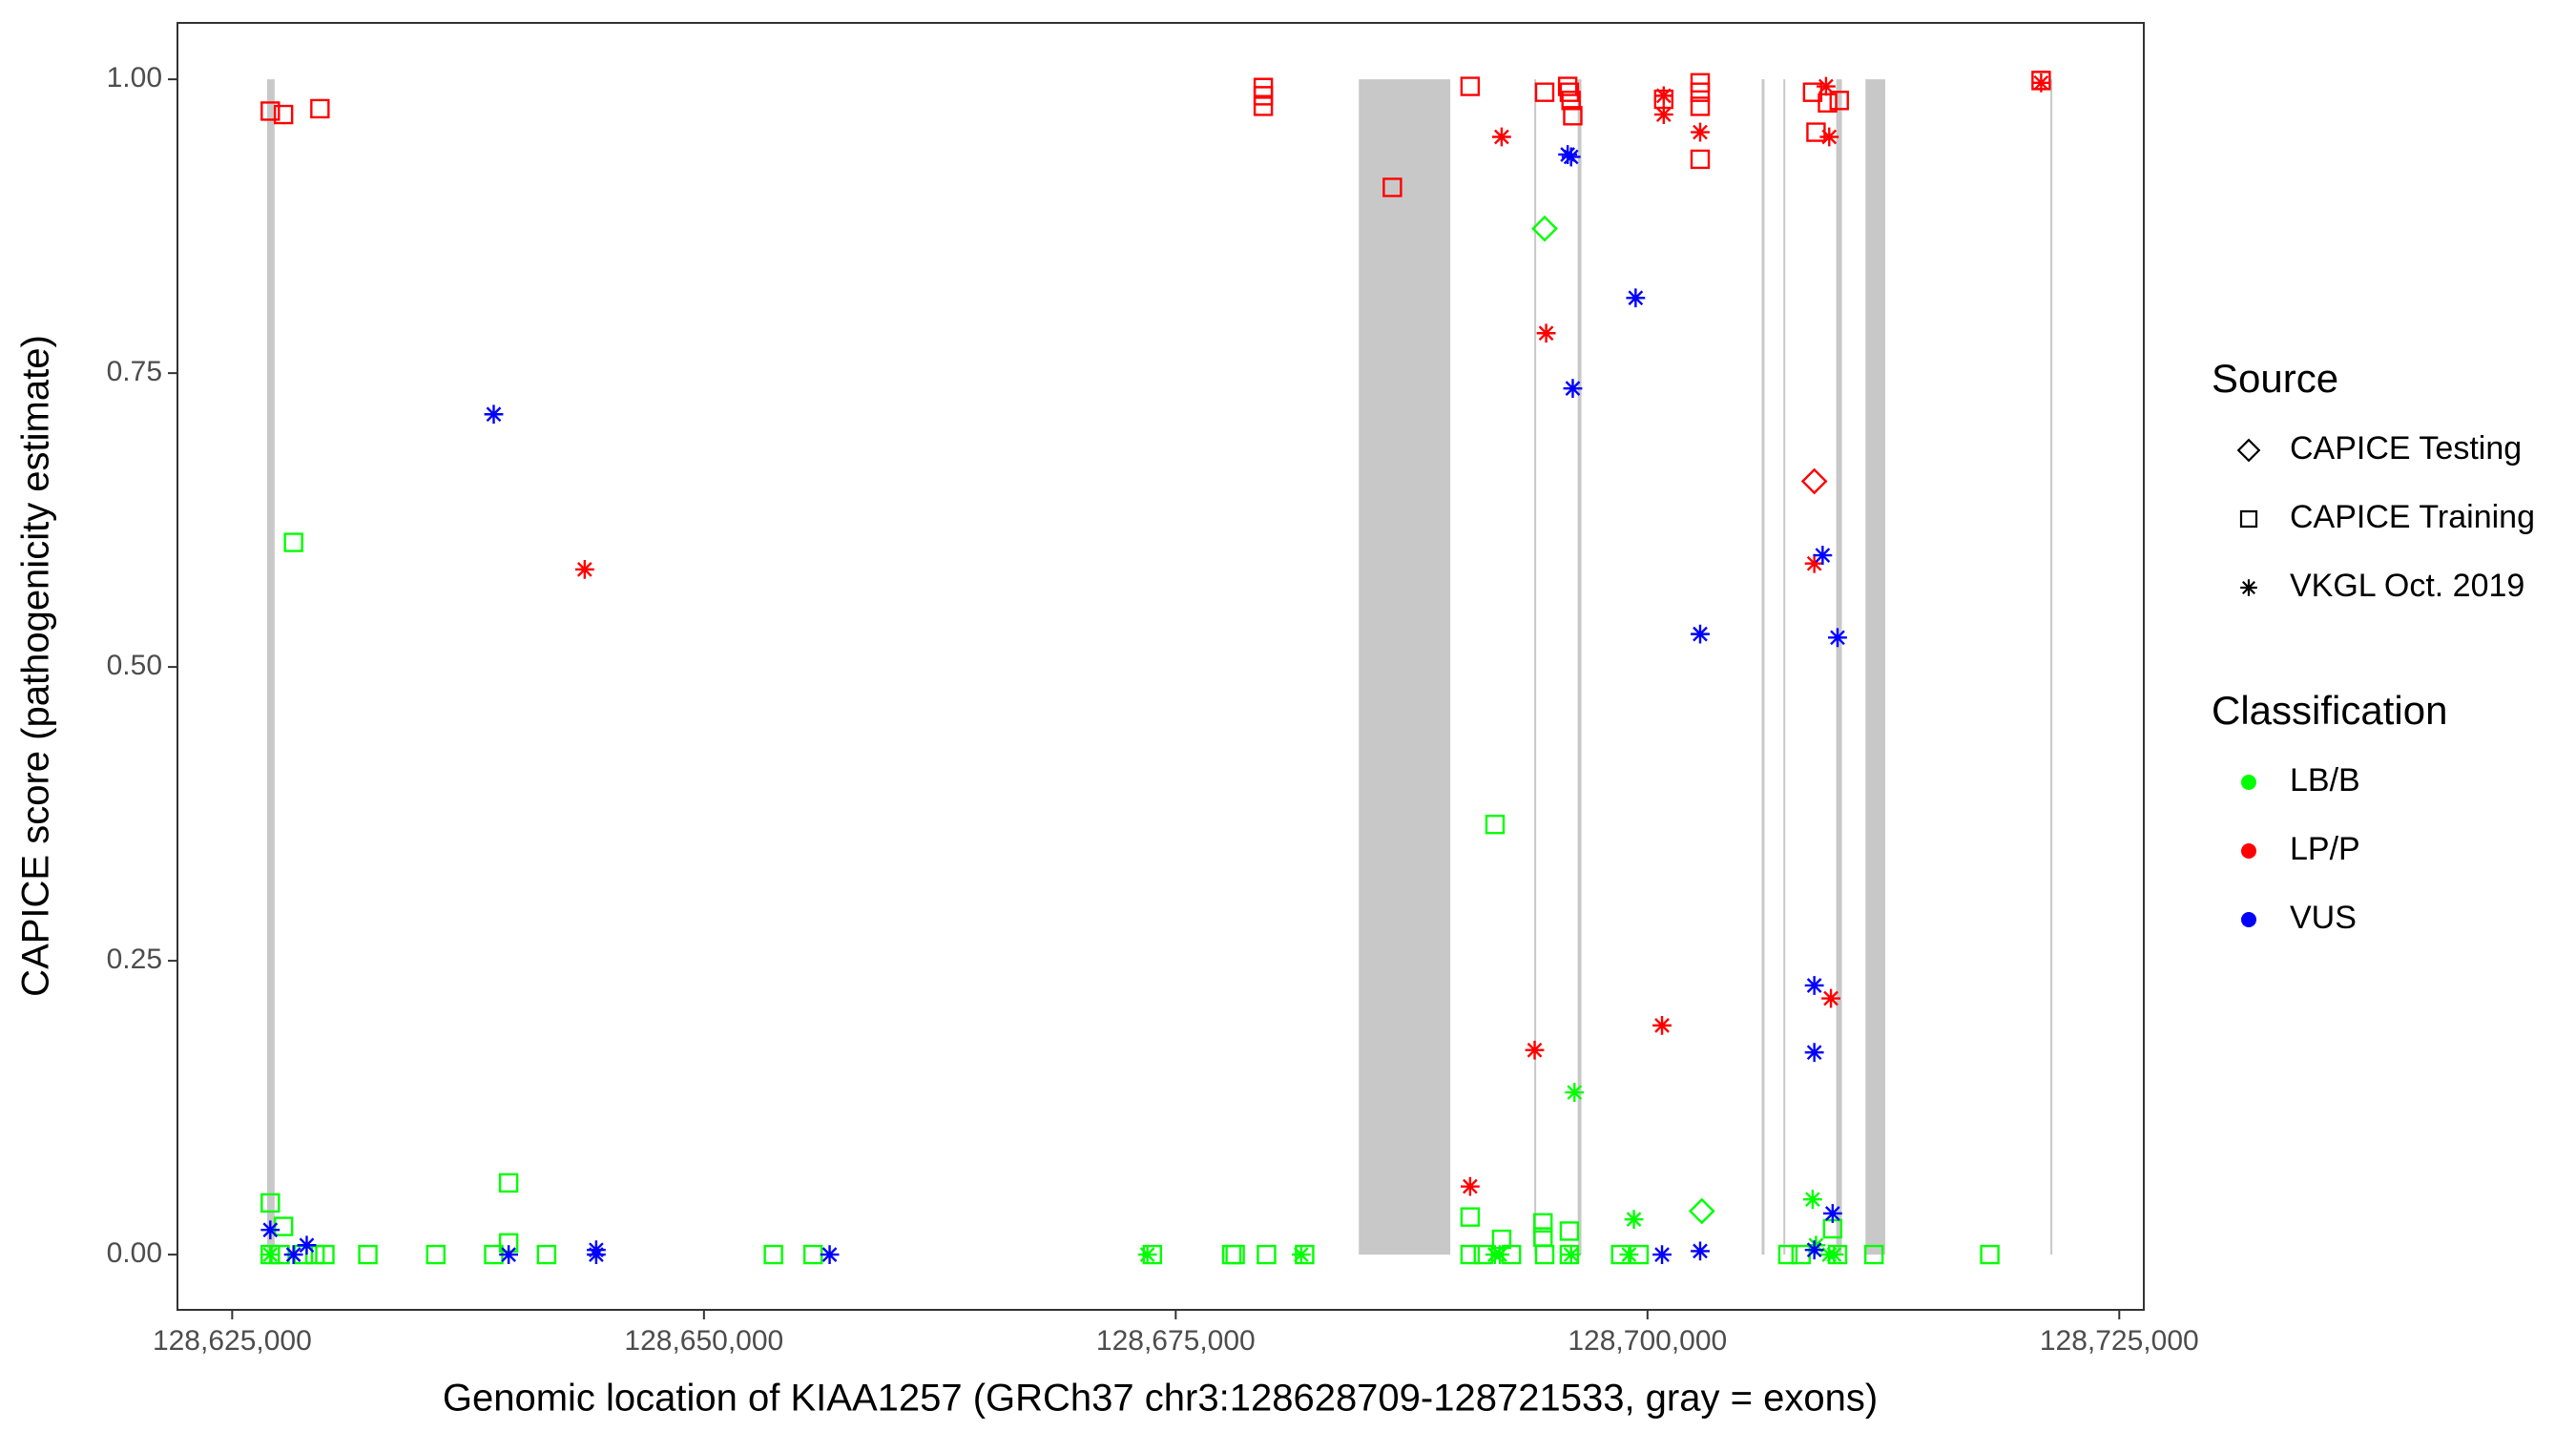 The image size is (2576, 1431). What do you see at coordinates (1176, 1341) in the screenshot?
I see `x-tick-label: 128,675,000` at bounding box center [1176, 1341].